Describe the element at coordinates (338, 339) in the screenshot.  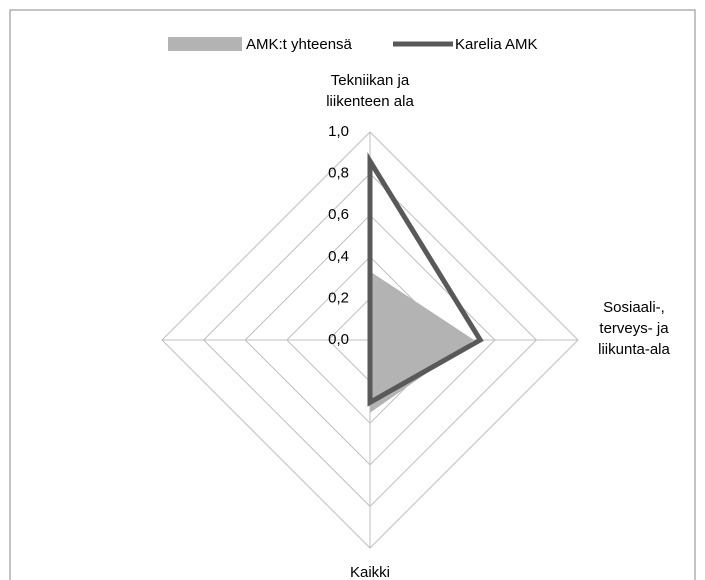
I see `y-tick-label: 0,0` at that location.